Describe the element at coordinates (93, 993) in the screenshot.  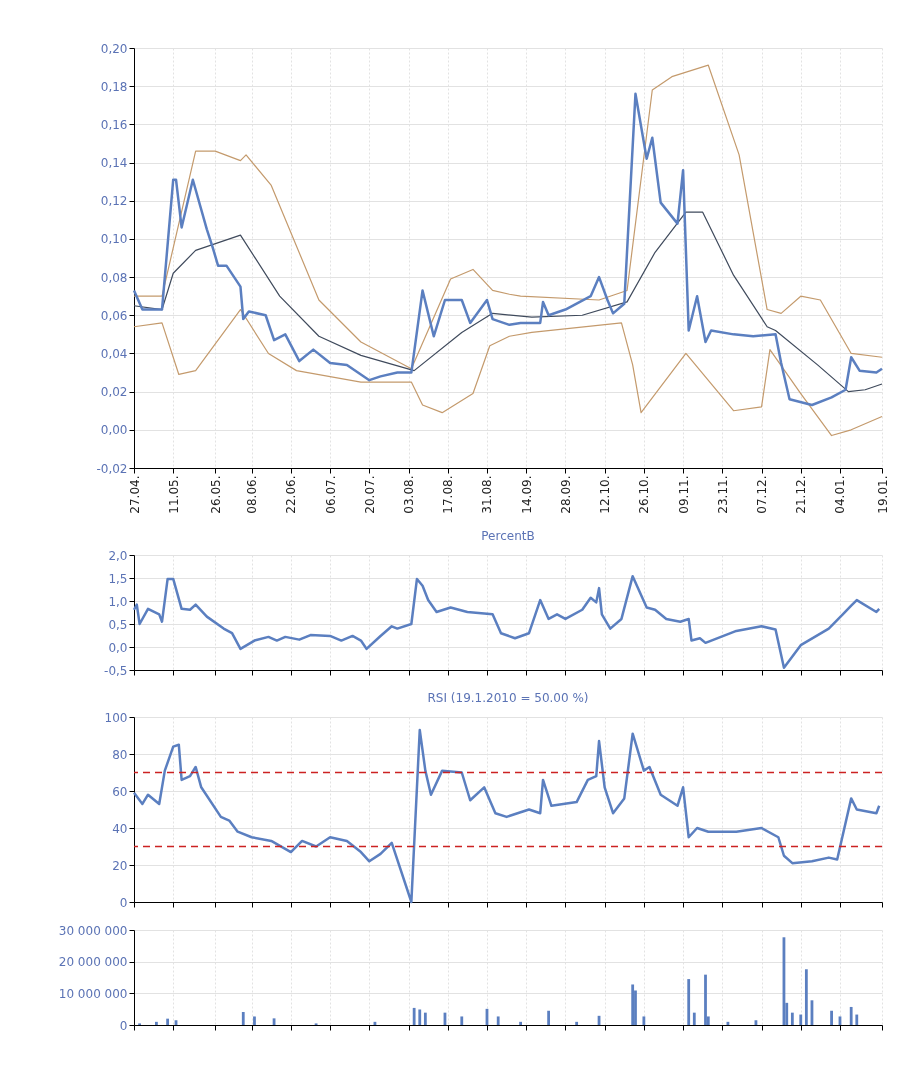
I see `y-tick-label: 10 000 000` at that location.